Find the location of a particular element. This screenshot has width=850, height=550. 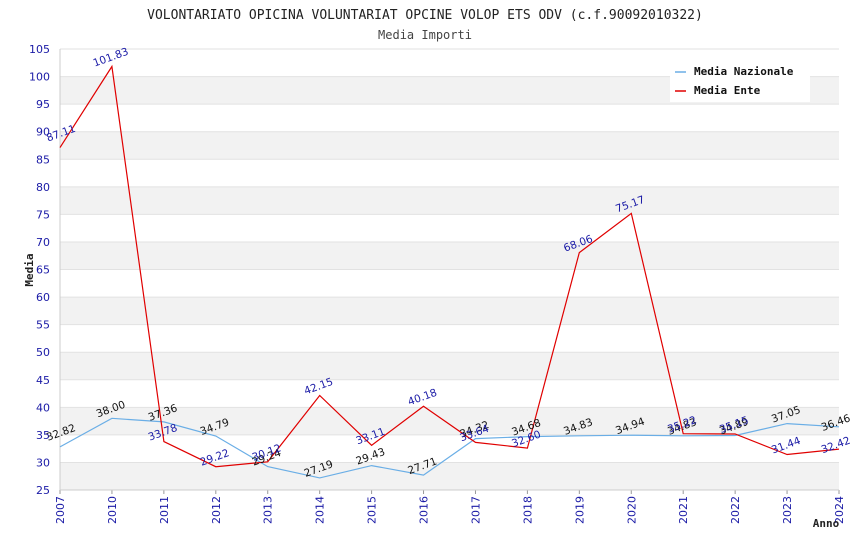

y-tick-label: 105 is located at coordinates (39, 49).